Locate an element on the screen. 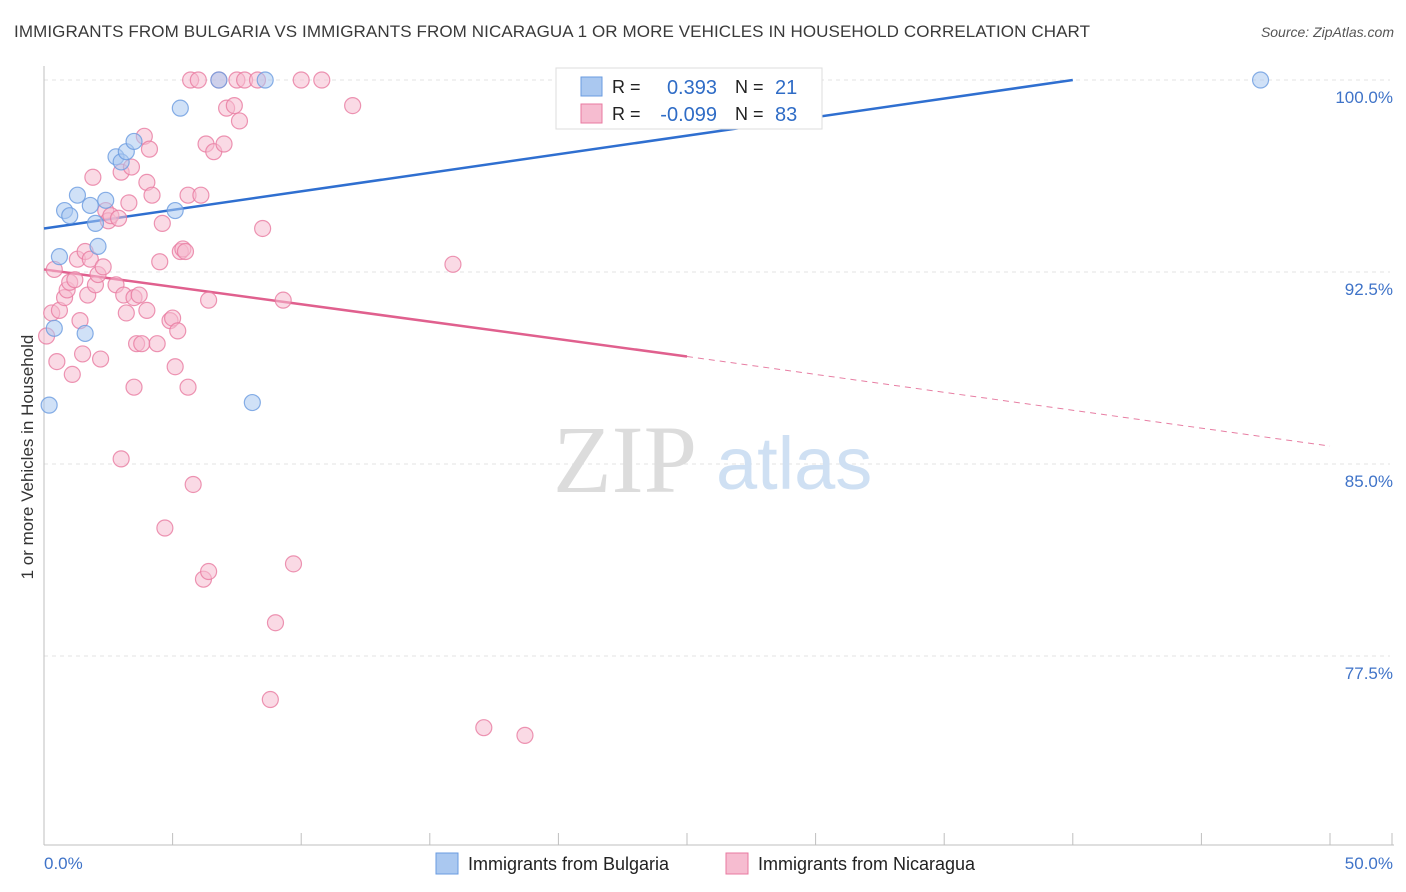 This screenshot has width=1406, height=892. legend-r-label-bulgaria: R = is located at coordinates (626, 87).